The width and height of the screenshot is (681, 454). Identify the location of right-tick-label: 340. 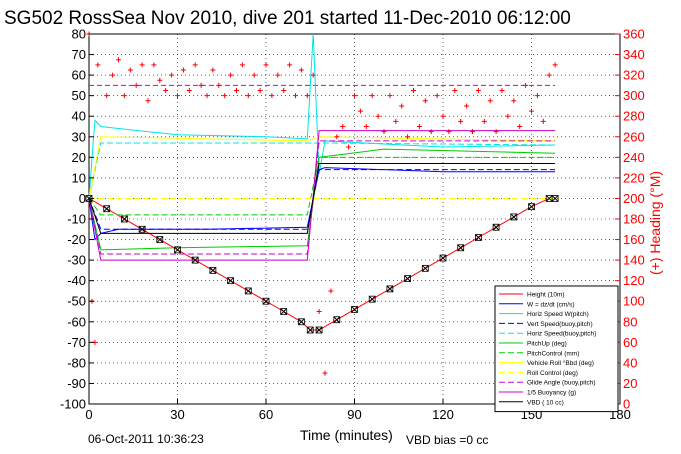
(634, 54).